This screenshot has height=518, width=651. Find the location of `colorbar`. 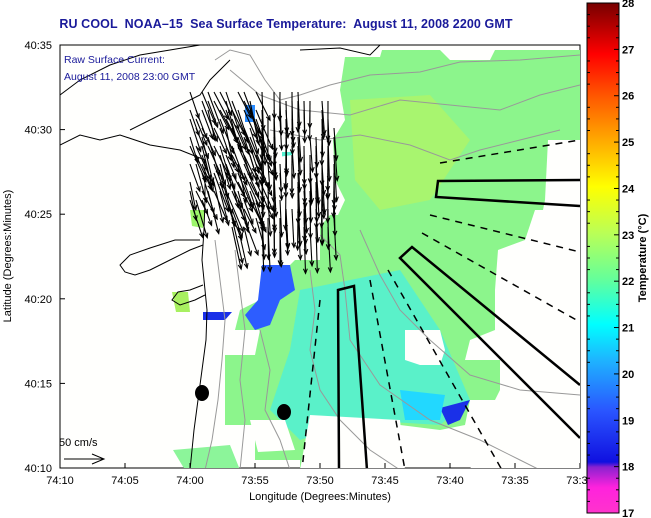

colorbar is located at coordinates (603, 258).